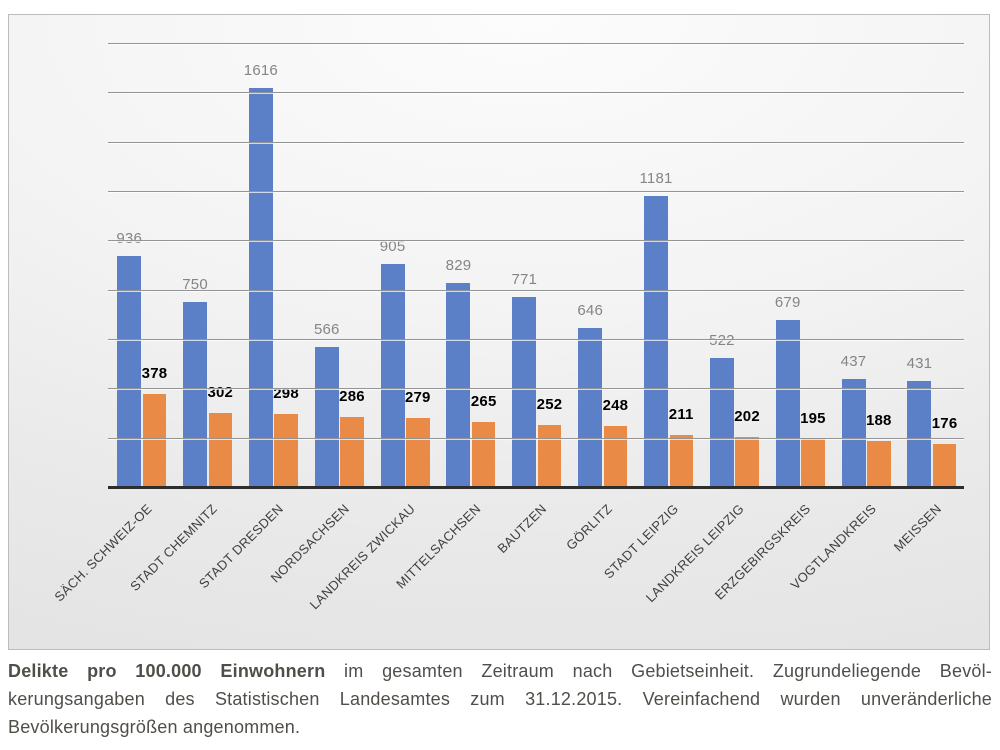  What do you see at coordinates (919, 363) in the screenshot?
I see `bar-value-label-blue-12: 431` at bounding box center [919, 363].